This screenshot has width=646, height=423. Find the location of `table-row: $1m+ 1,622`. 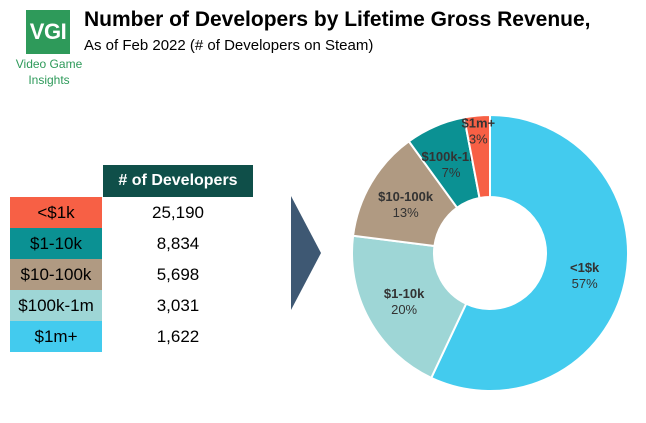

table-row: $1m+ 1,622 is located at coordinates (135, 336).